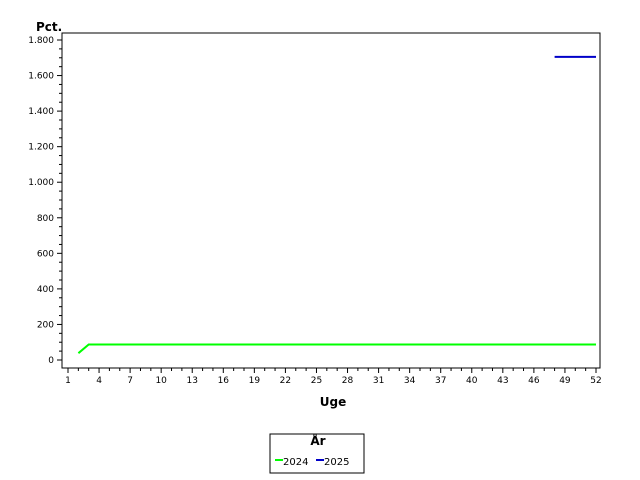 Image resolution: width=640 pixels, height=480 pixels. Describe the element at coordinates (130, 381) in the screenshot. I see `x-tick-label: 7` at that location.